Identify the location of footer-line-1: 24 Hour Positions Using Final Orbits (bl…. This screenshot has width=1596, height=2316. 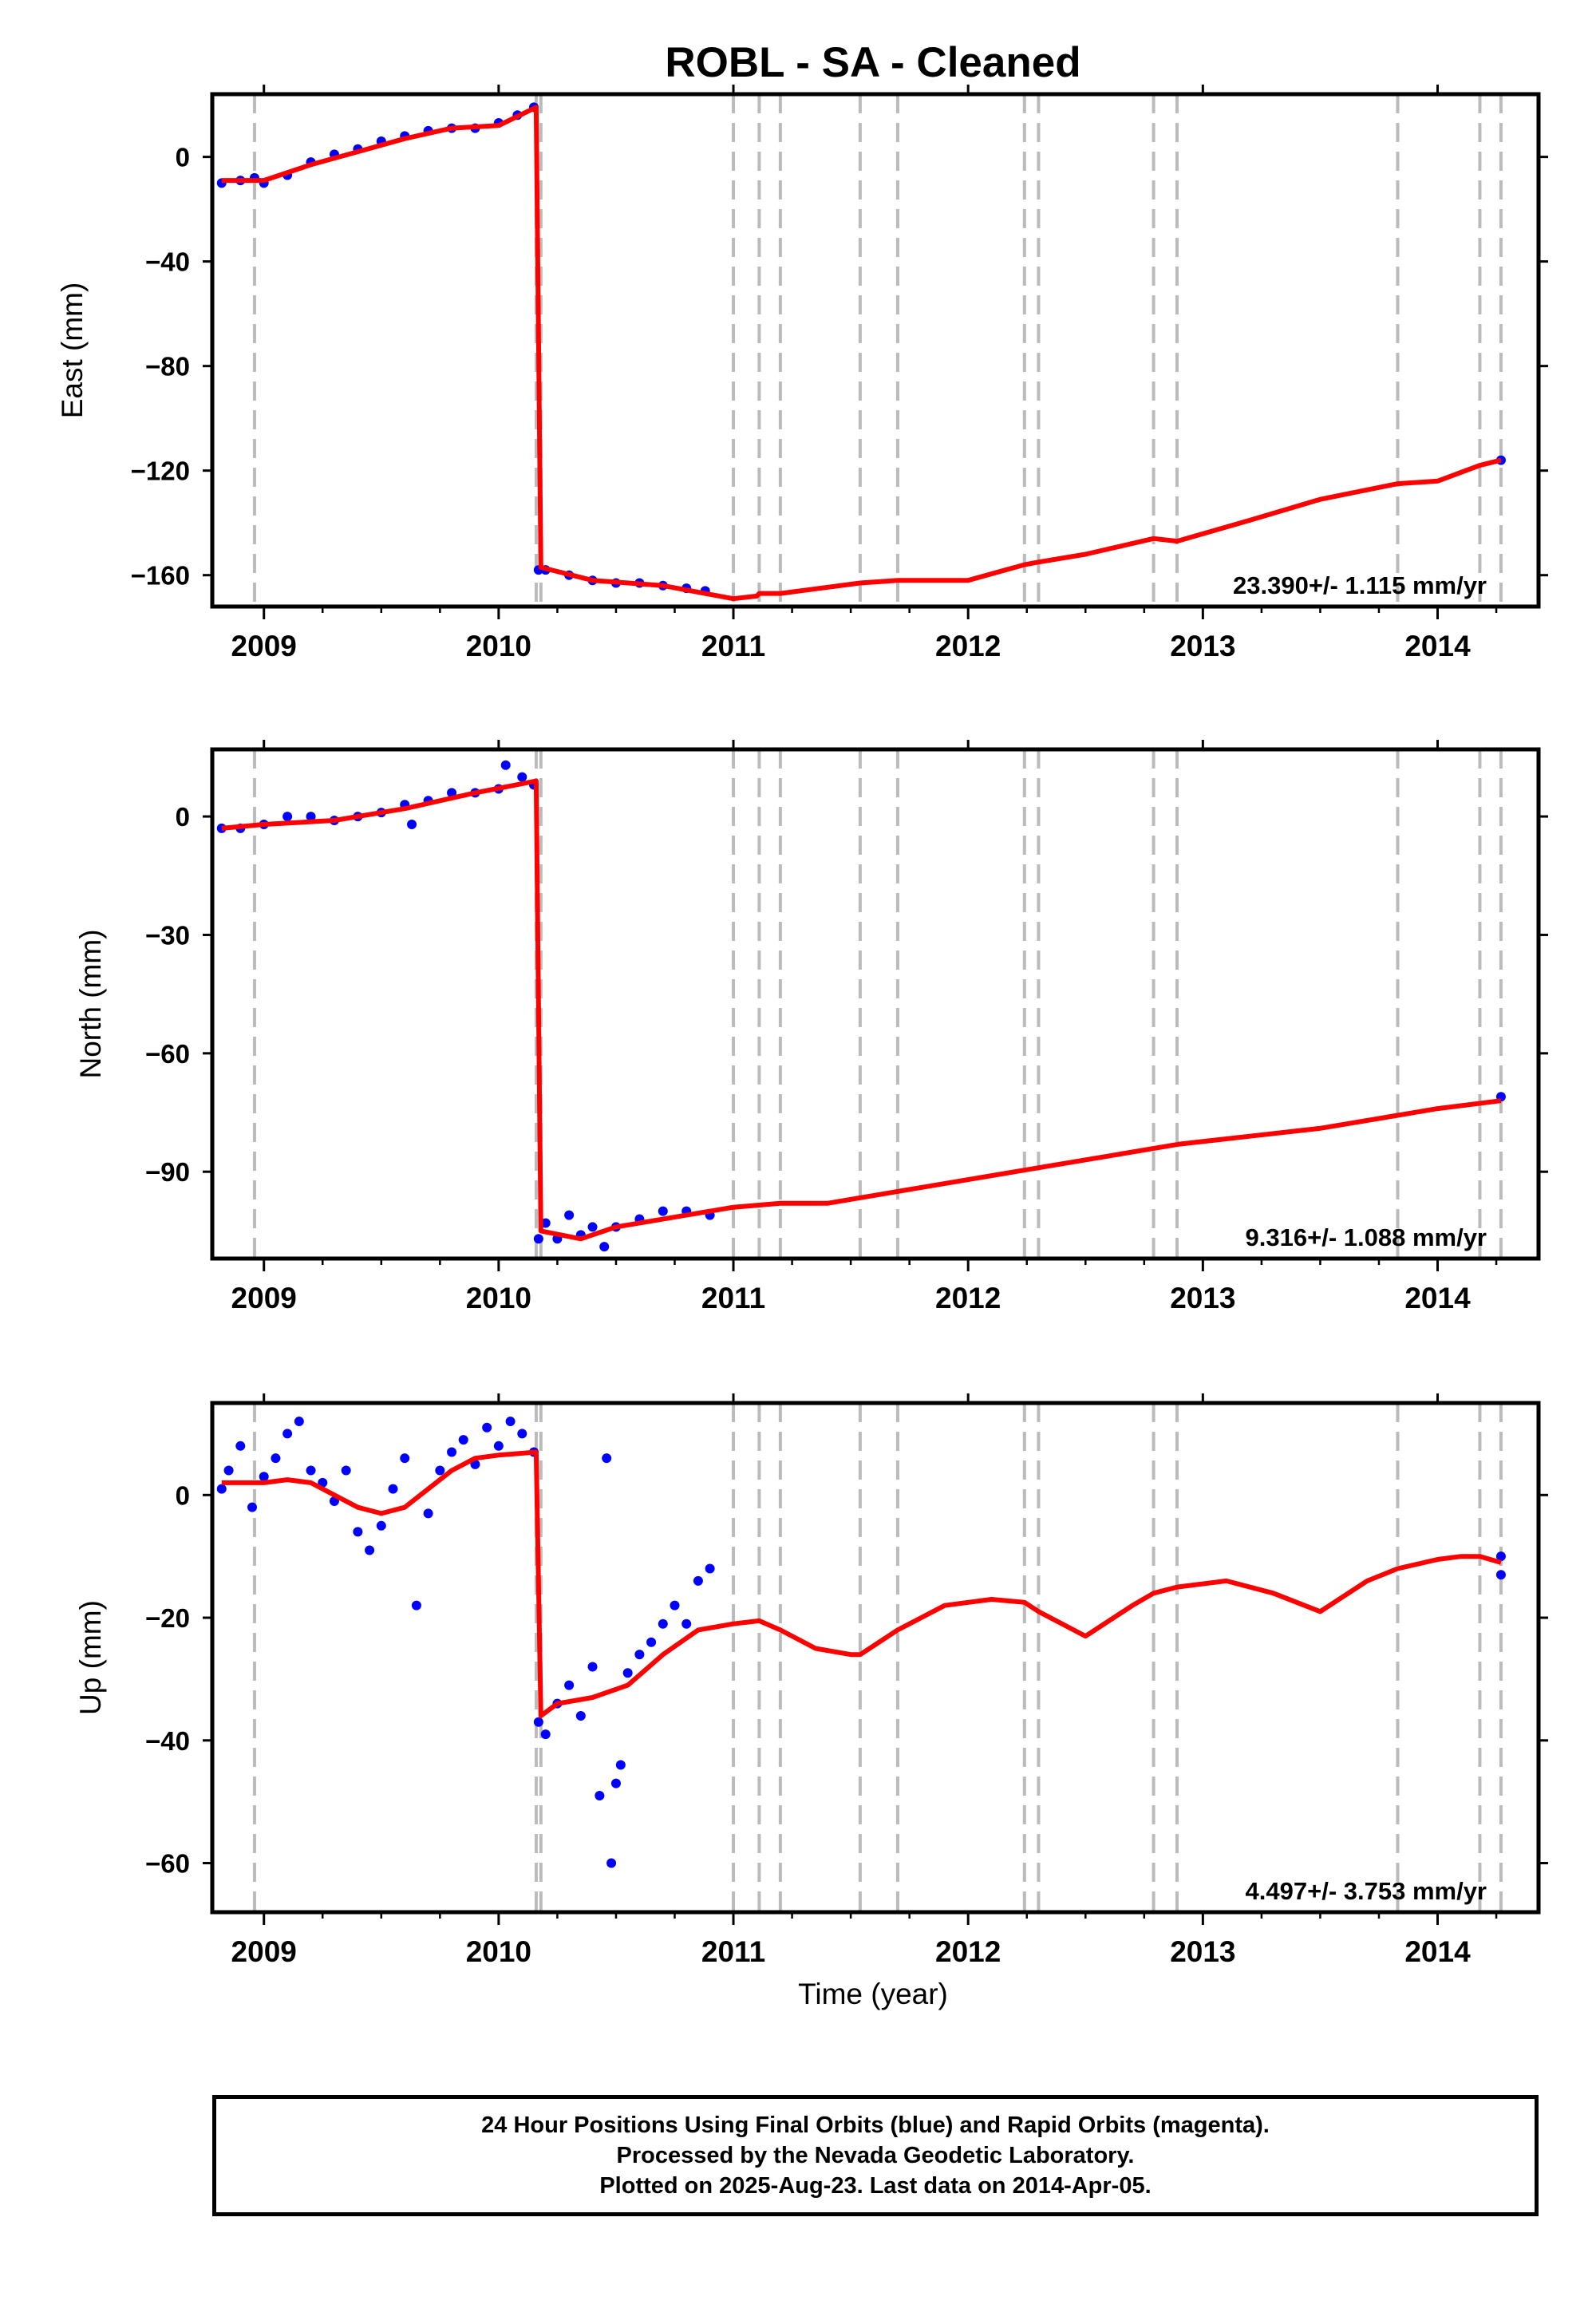
(875, 2125).